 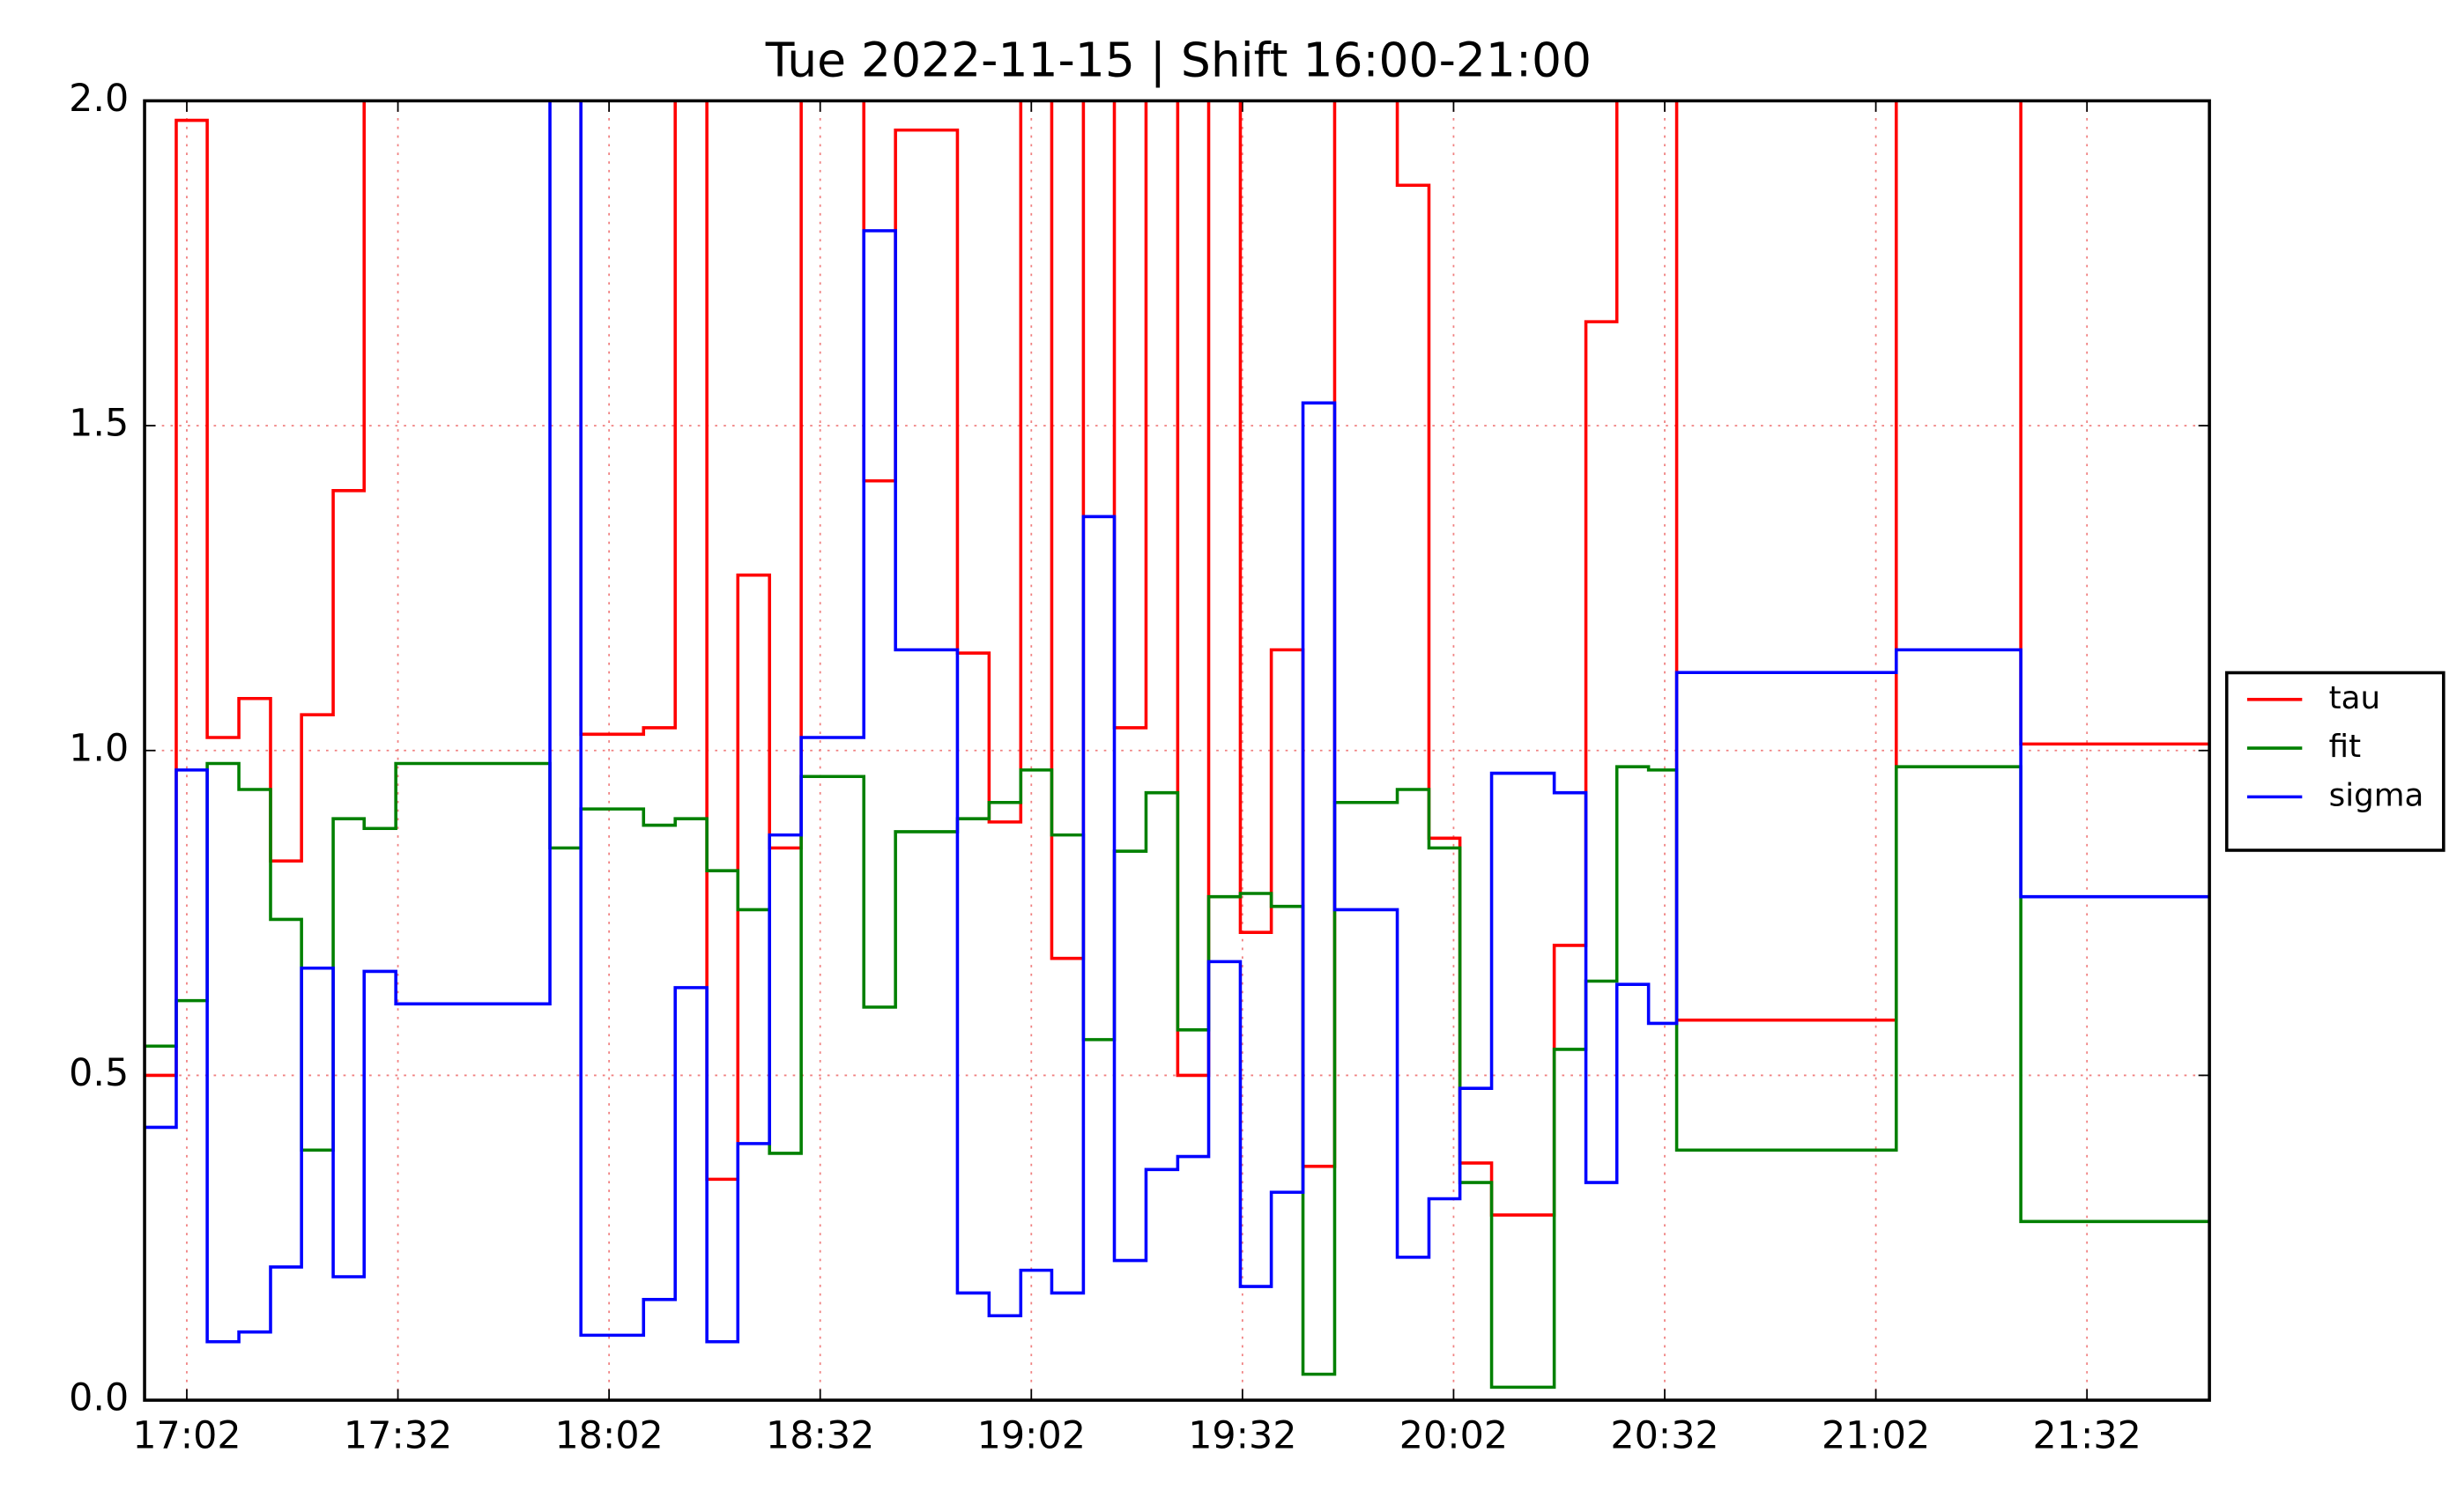 I want to click on y-tick-label: 0.0, so click(x=99, y=1398).